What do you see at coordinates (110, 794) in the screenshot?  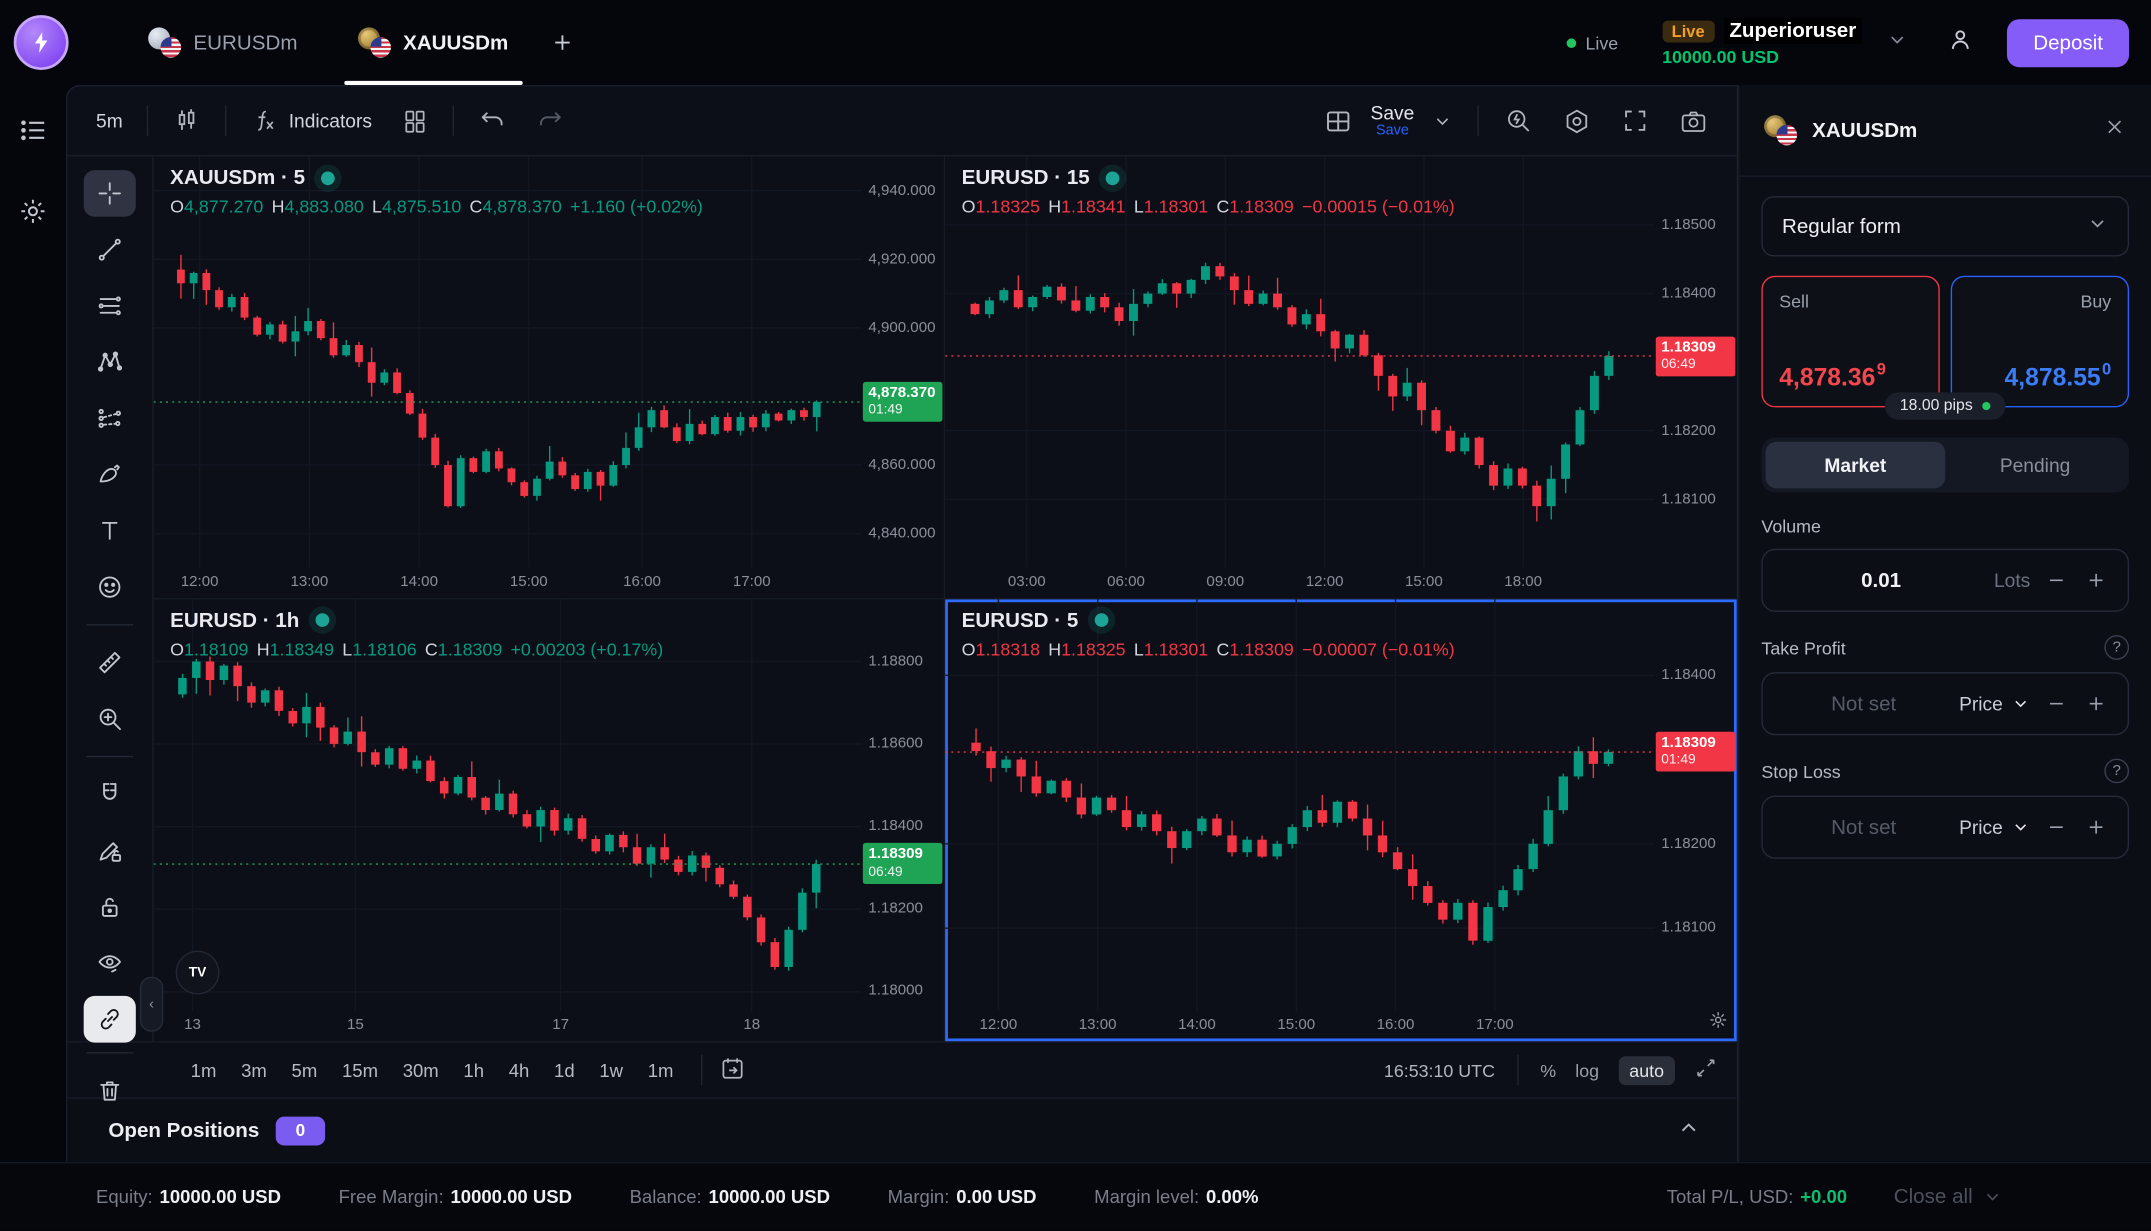 I see `tool-magnet` at bounding box center [110, 794].